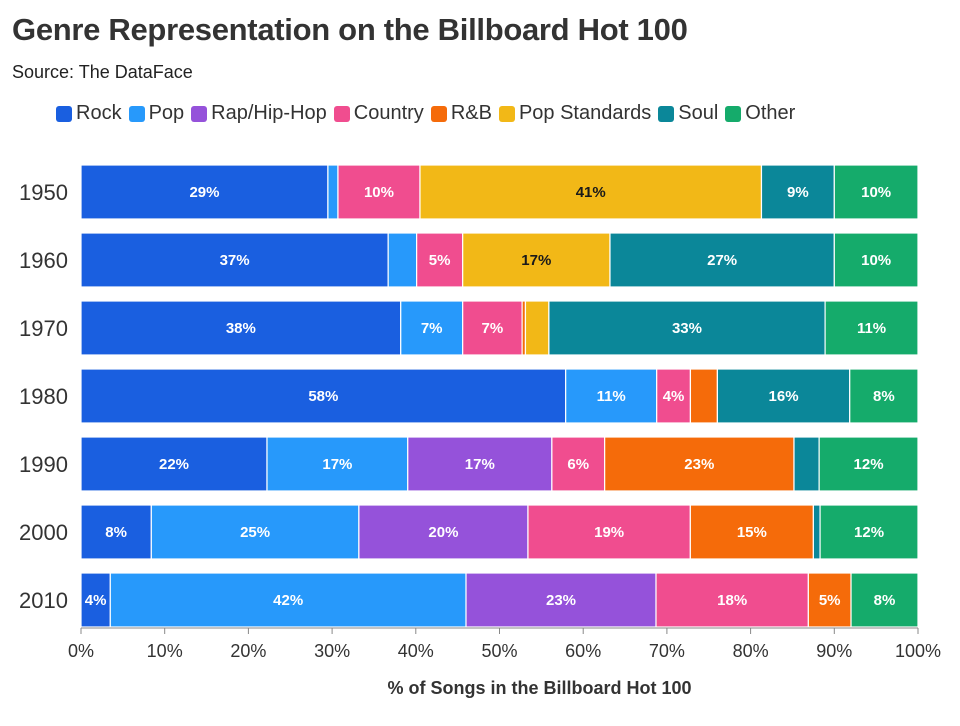  I want to click on legend-item-other: Other, so click(760, 113).